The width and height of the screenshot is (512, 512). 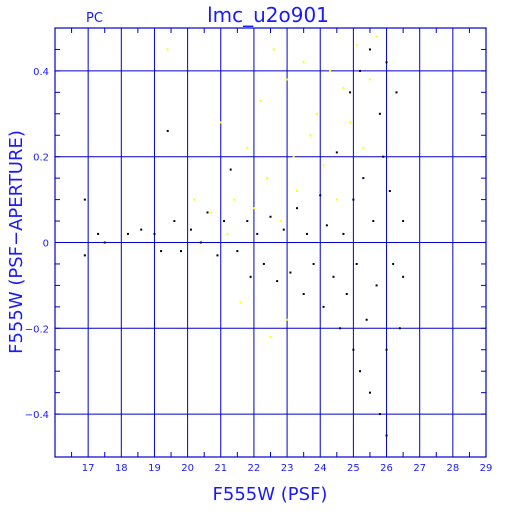 What do you see at coordinates (320, 468) in the screenshot?
I see `x-tick-label: 24` at bounding box center [320, 468].